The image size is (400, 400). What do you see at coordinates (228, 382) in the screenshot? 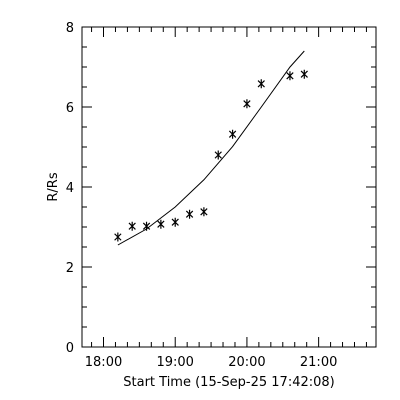
I see `x-axis-label: Start Time (15-Sep-25 17:42:08)` at bounding box center [228, 382].